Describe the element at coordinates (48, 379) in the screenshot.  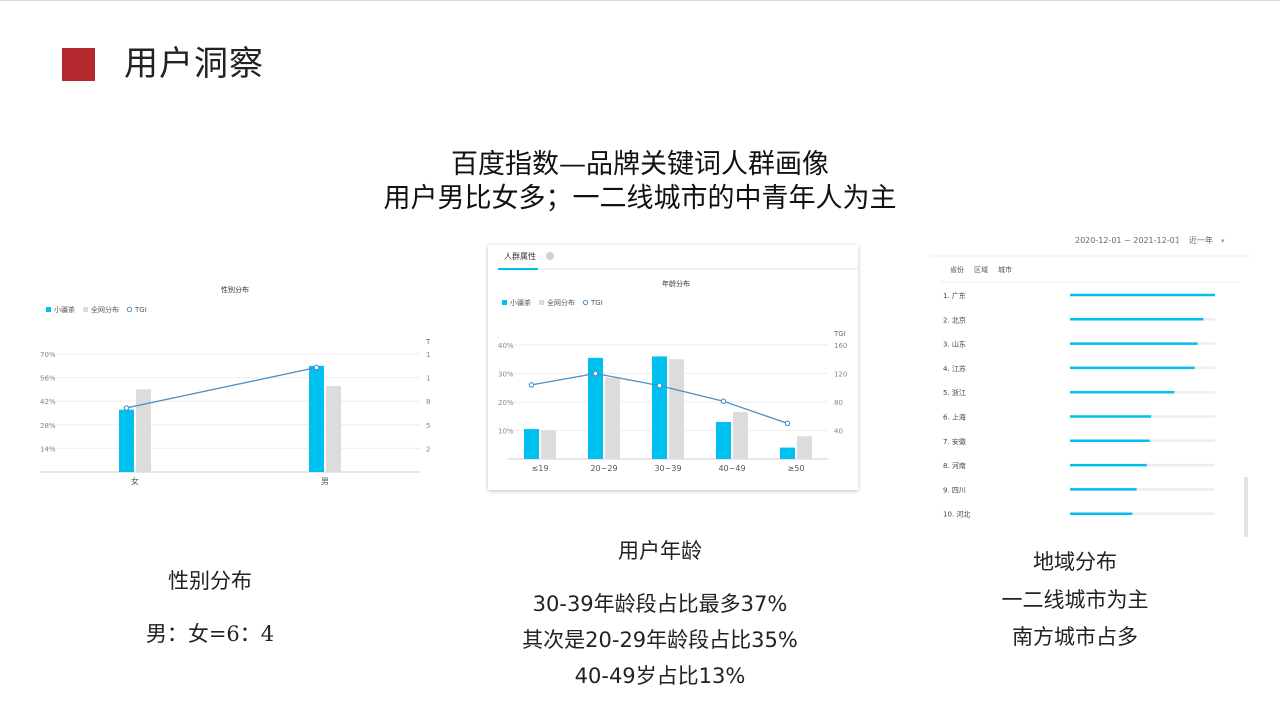
I see `y-tick-label: 56%` at that location.